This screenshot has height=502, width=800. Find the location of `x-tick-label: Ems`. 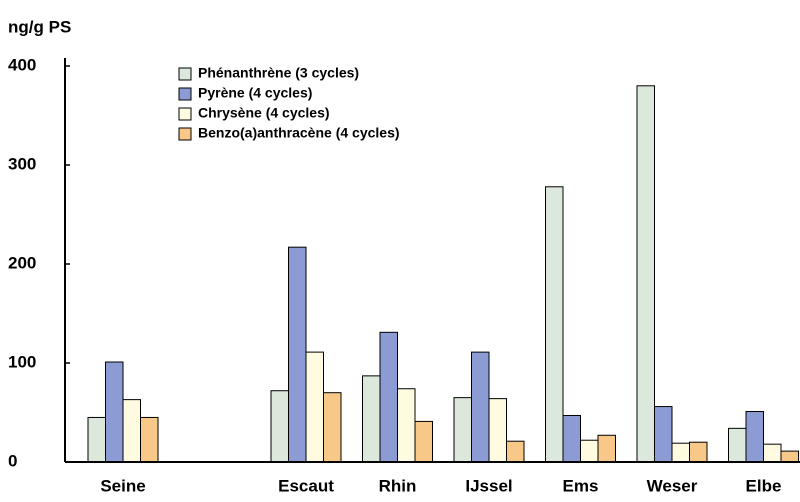

x-tick-label: Ems is located at coordinates (581, 485).